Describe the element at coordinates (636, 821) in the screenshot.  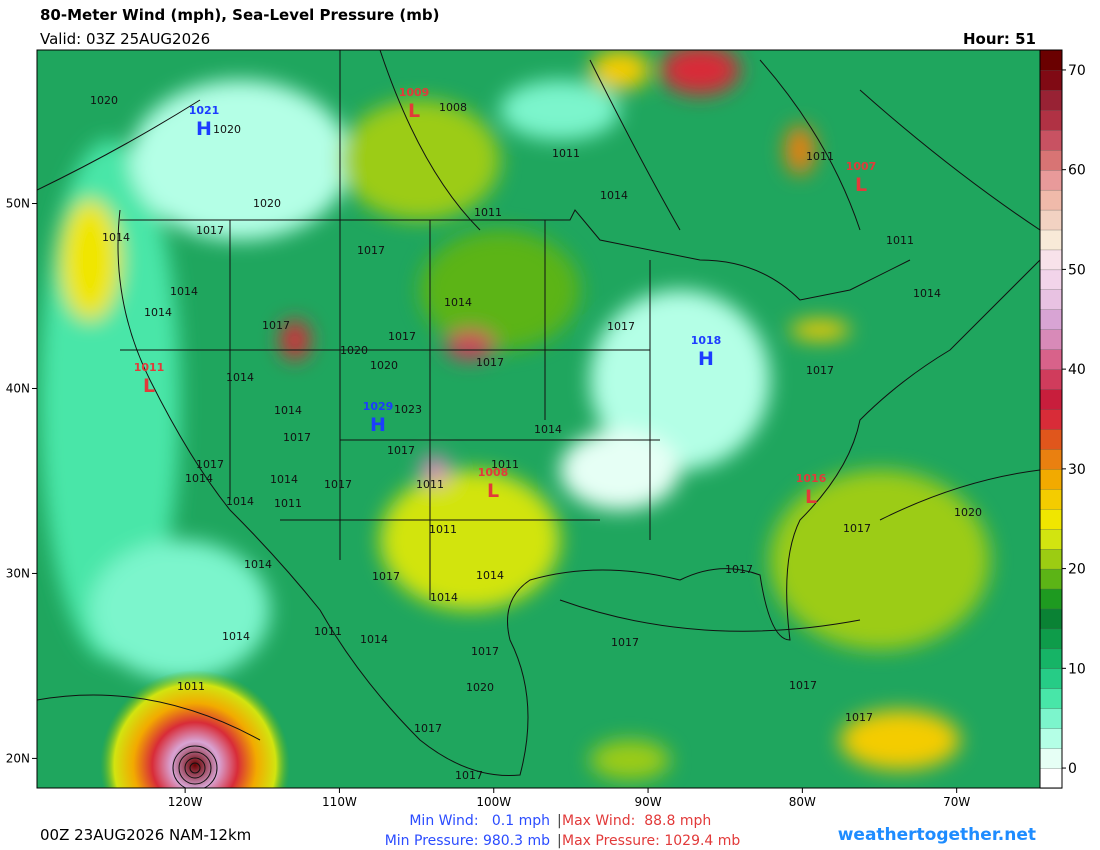
I see `max-wind: Max Wind: 88.8 mph` at that location.